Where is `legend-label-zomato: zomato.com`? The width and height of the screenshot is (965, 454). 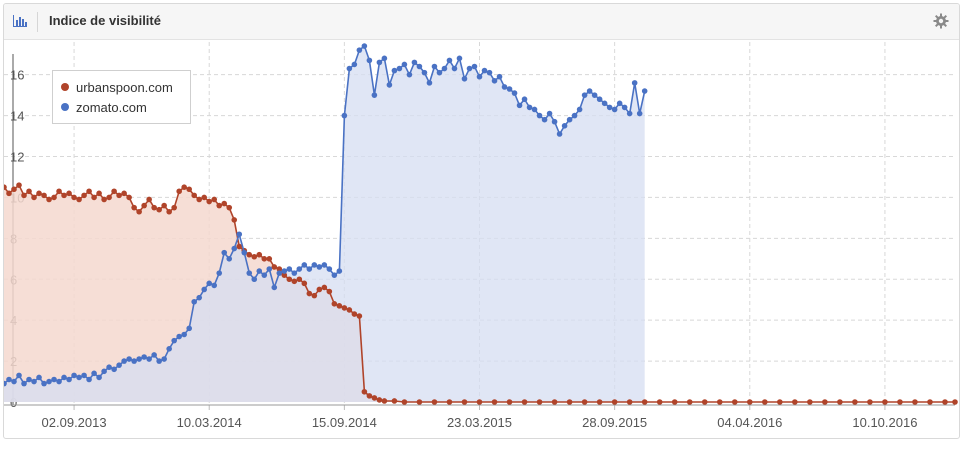 legend-label-zomato: zomato.com is located at coordinates (111, 107).